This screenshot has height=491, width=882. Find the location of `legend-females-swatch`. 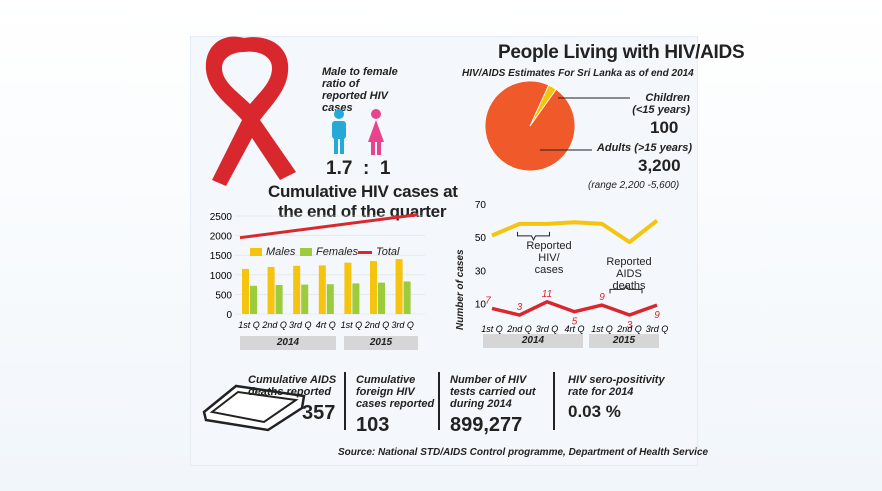

legend-females-swatch is located at coordinates (306, 252).